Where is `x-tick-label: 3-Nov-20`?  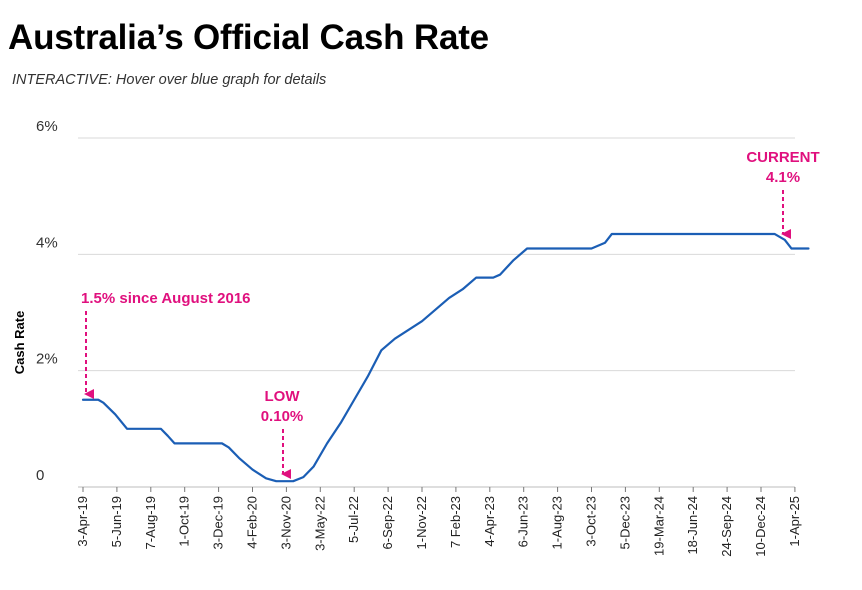
x-tick-label: 3-Nov-20 is located at coordinates (285, 522).